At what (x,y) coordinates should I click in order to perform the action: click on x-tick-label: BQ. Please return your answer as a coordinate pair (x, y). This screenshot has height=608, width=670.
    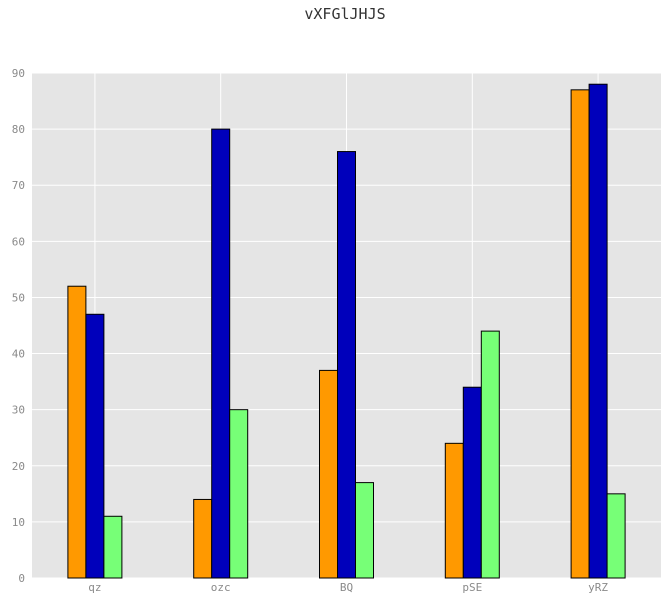
    Looking at the image, I should click on (346, 587).